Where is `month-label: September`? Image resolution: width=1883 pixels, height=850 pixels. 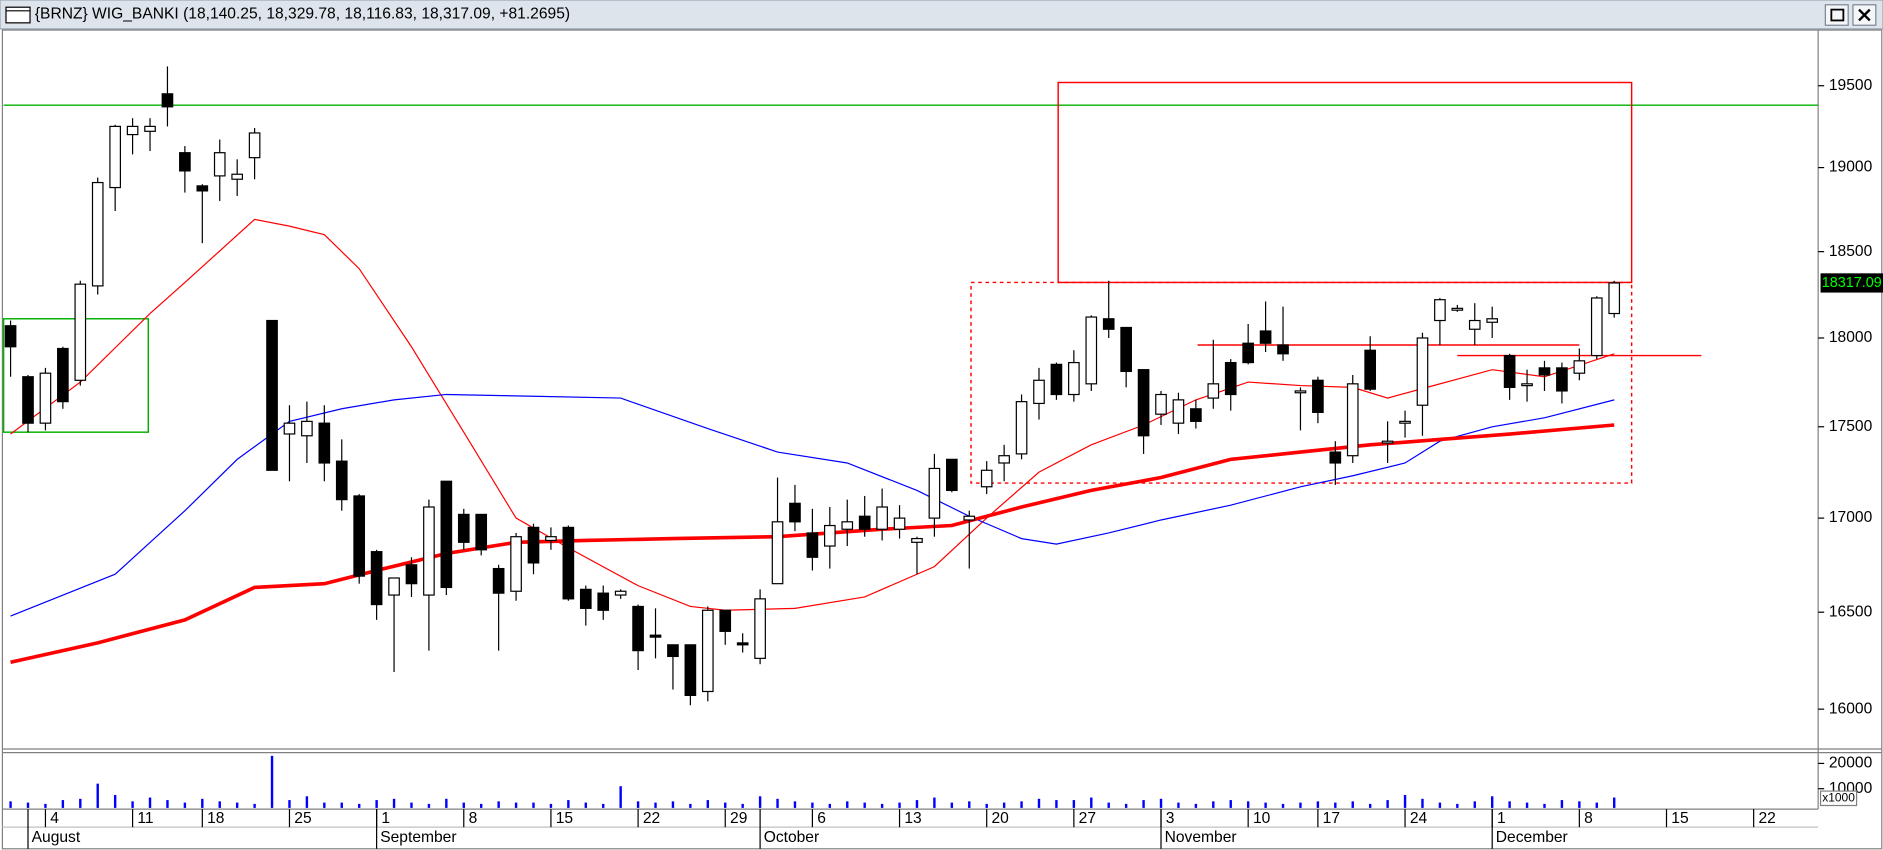
month-label: September is located at coordinates (418, 837).